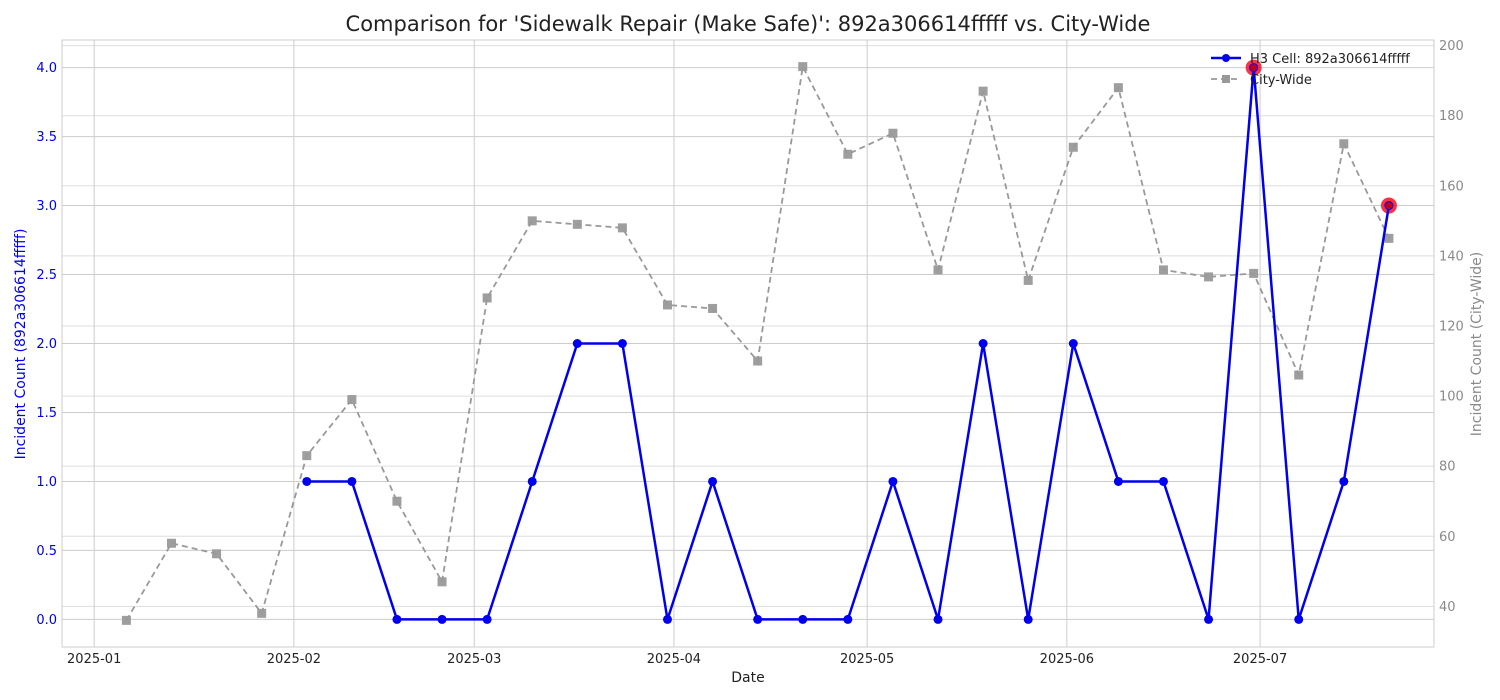 This screenshot has height=700, width=1500. What do you see at coordinates (474, 659) in the screenshot?
I see `x-tick-label: 2025-03` at bounding box center [474, 659].